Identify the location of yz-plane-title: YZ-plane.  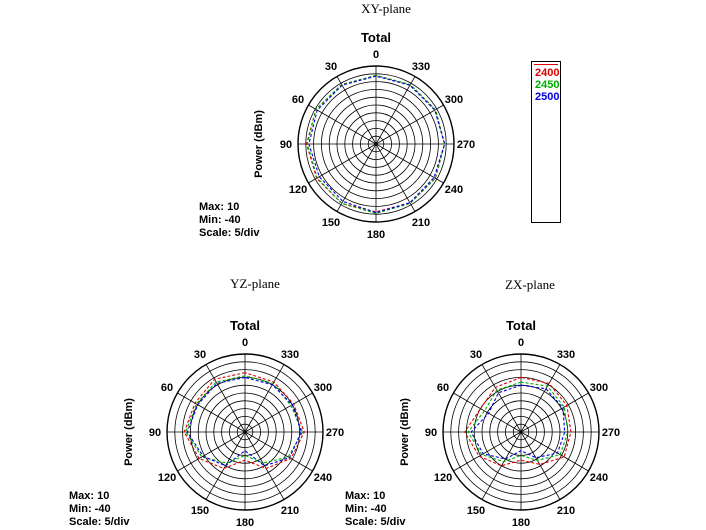
(255, 283).